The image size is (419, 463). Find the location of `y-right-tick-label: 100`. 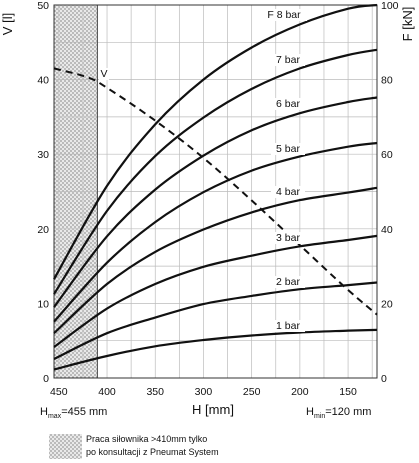

y-right-tick-label: 100 is located at coordinates (390, 6).